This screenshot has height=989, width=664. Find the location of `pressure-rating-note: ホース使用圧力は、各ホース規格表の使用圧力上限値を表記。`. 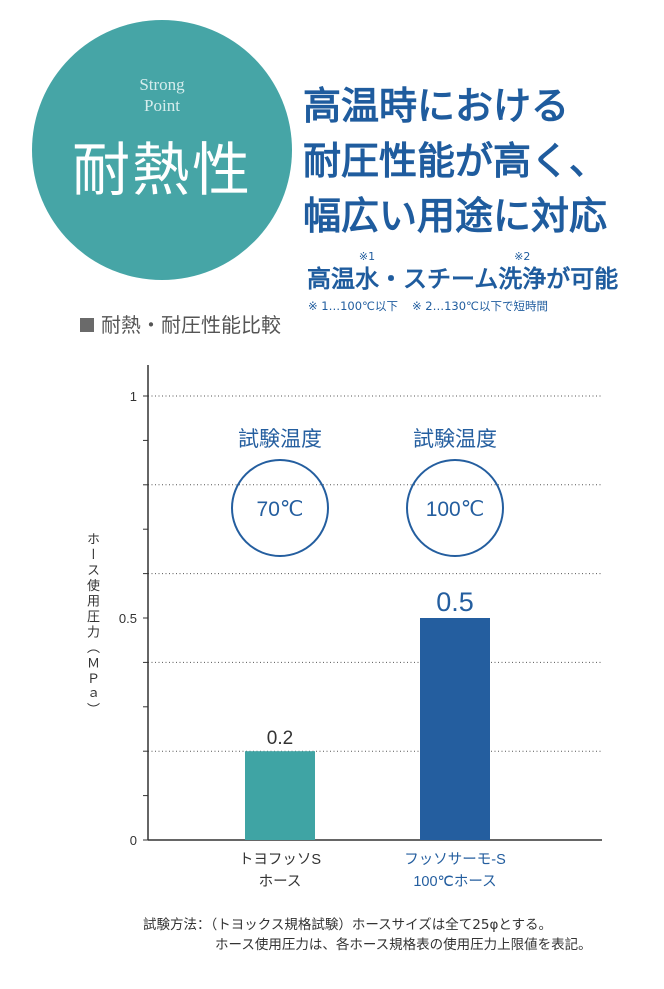

pressure-rating-note: ホース使用圧力は、各ホース規格表の使用圧力上限値を表記。 is located at coordinates (403, 945).